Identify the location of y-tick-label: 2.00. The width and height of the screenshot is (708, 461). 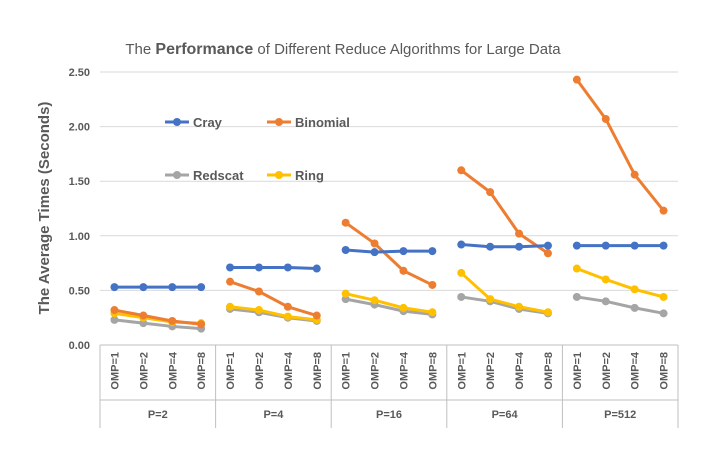
(79, 128).